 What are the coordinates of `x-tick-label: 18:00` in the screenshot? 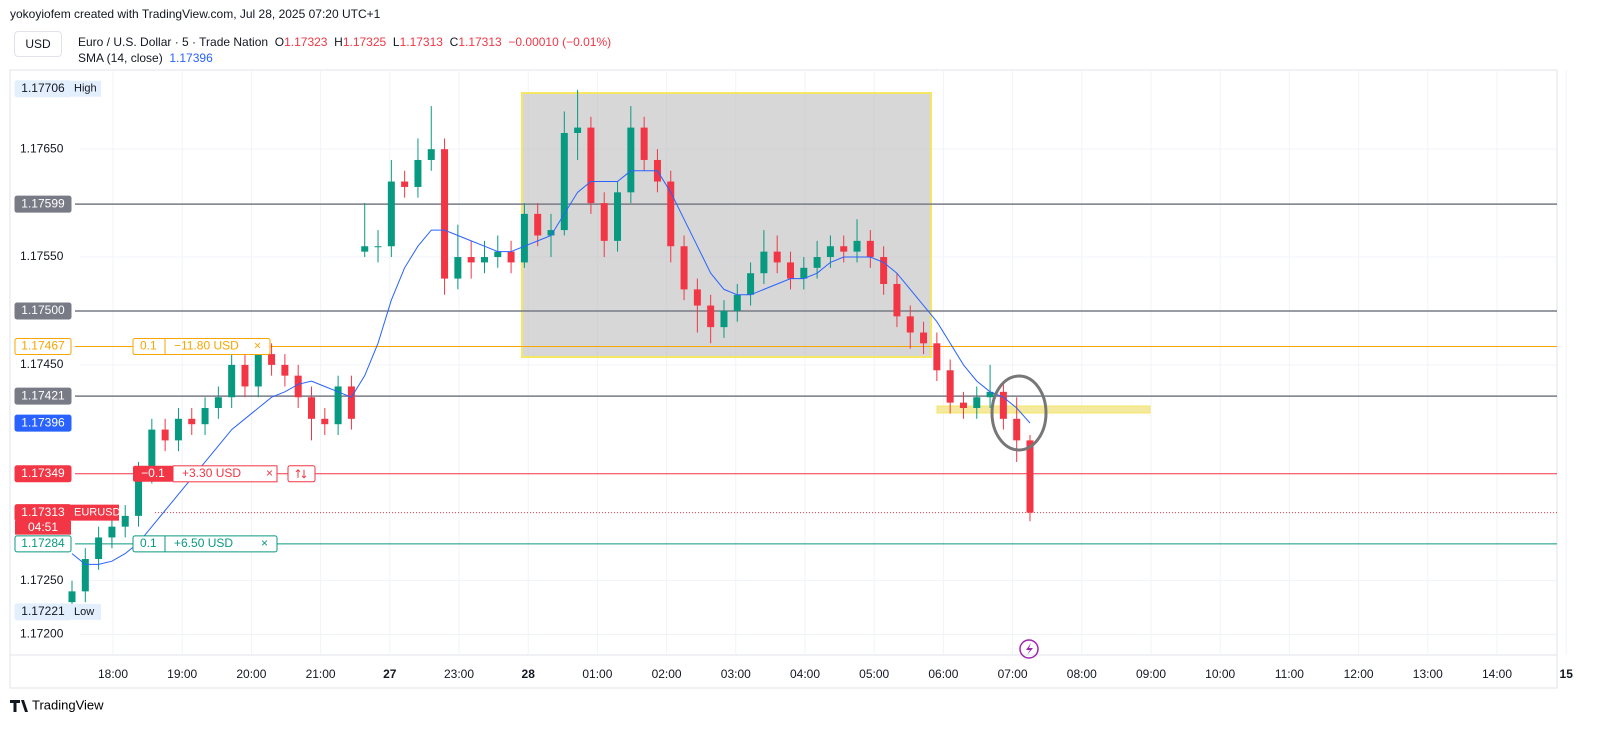 It's located at (113, 674).